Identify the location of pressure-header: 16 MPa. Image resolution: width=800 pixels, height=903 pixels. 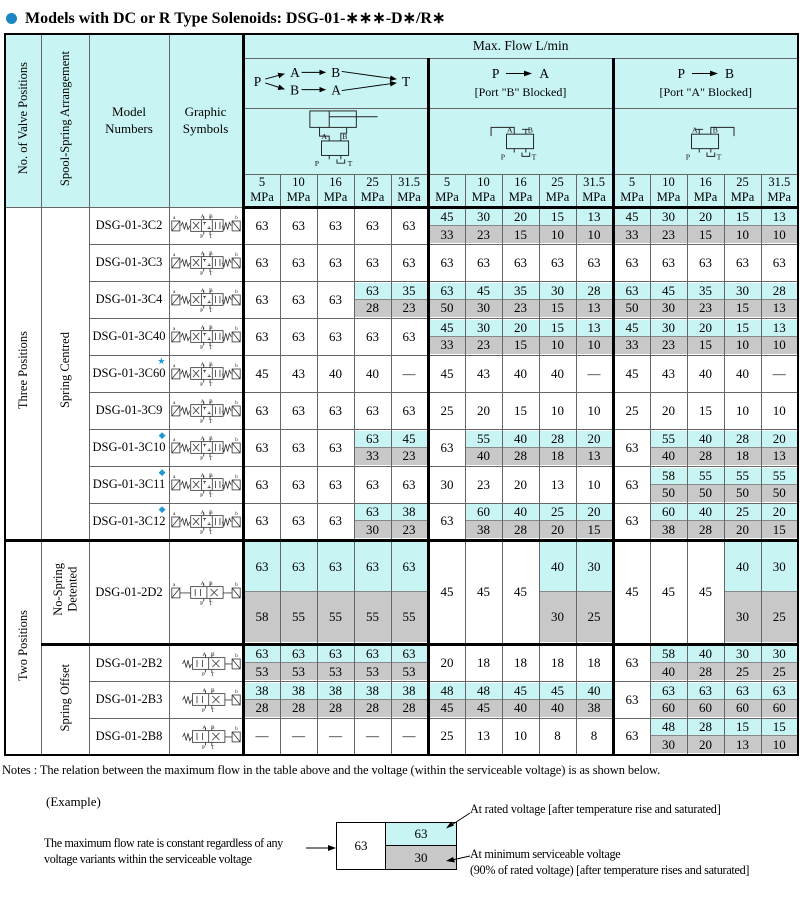
(335, 191).